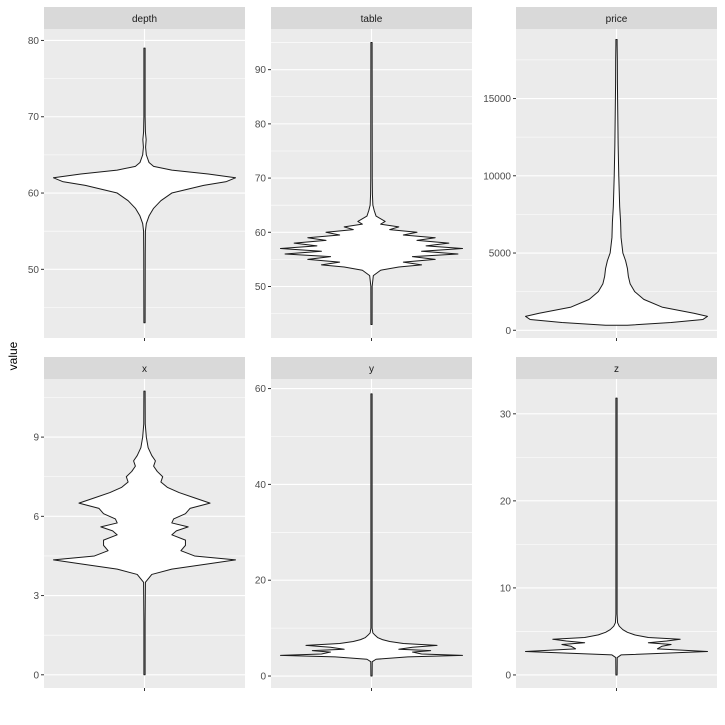 The width and height of the screenshot is (725, 725). Describe the element at coordinates (500, 254) in the screenshot. I see `y-tick-label: 5000` at that location.